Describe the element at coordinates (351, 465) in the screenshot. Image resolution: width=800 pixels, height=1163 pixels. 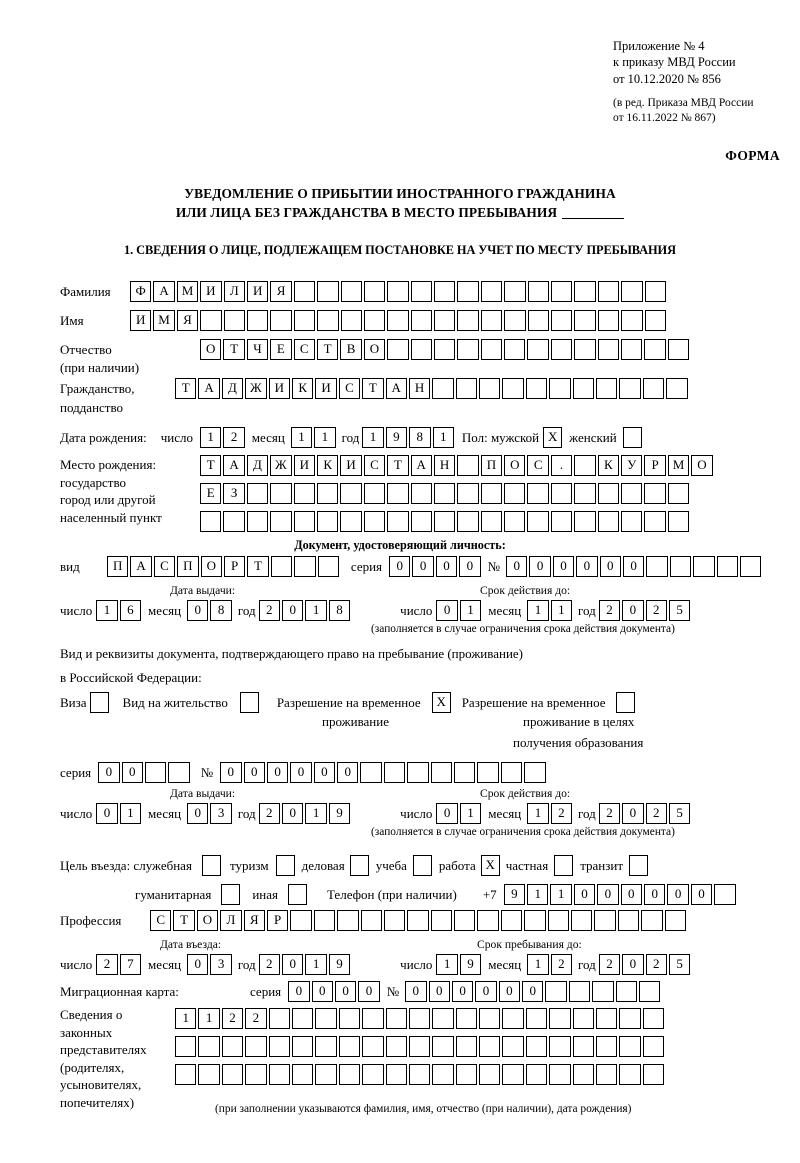
I see `char-cell: И` at that location.